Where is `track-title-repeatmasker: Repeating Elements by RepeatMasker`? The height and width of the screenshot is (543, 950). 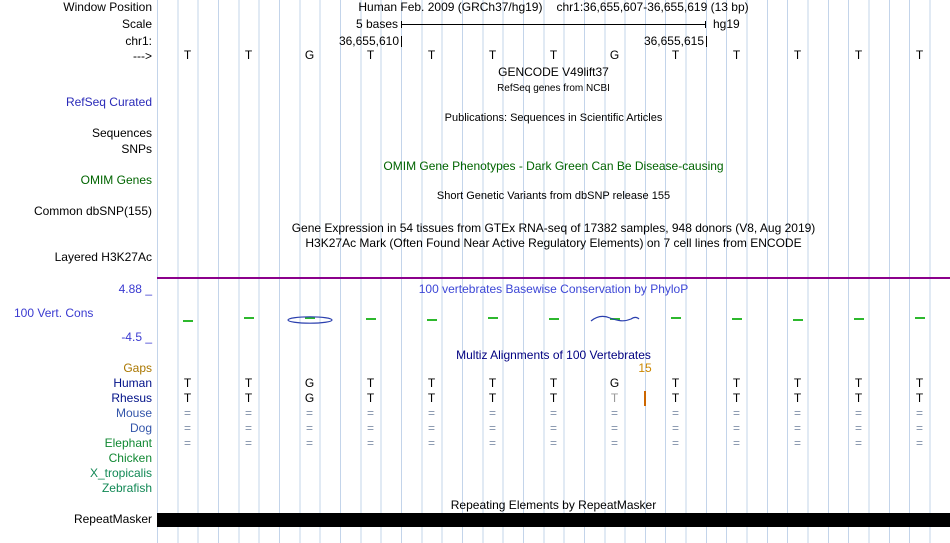
track-title-repeatmasker: Repeating Elements by RepeatMasker is located at coordinates (553, 505).